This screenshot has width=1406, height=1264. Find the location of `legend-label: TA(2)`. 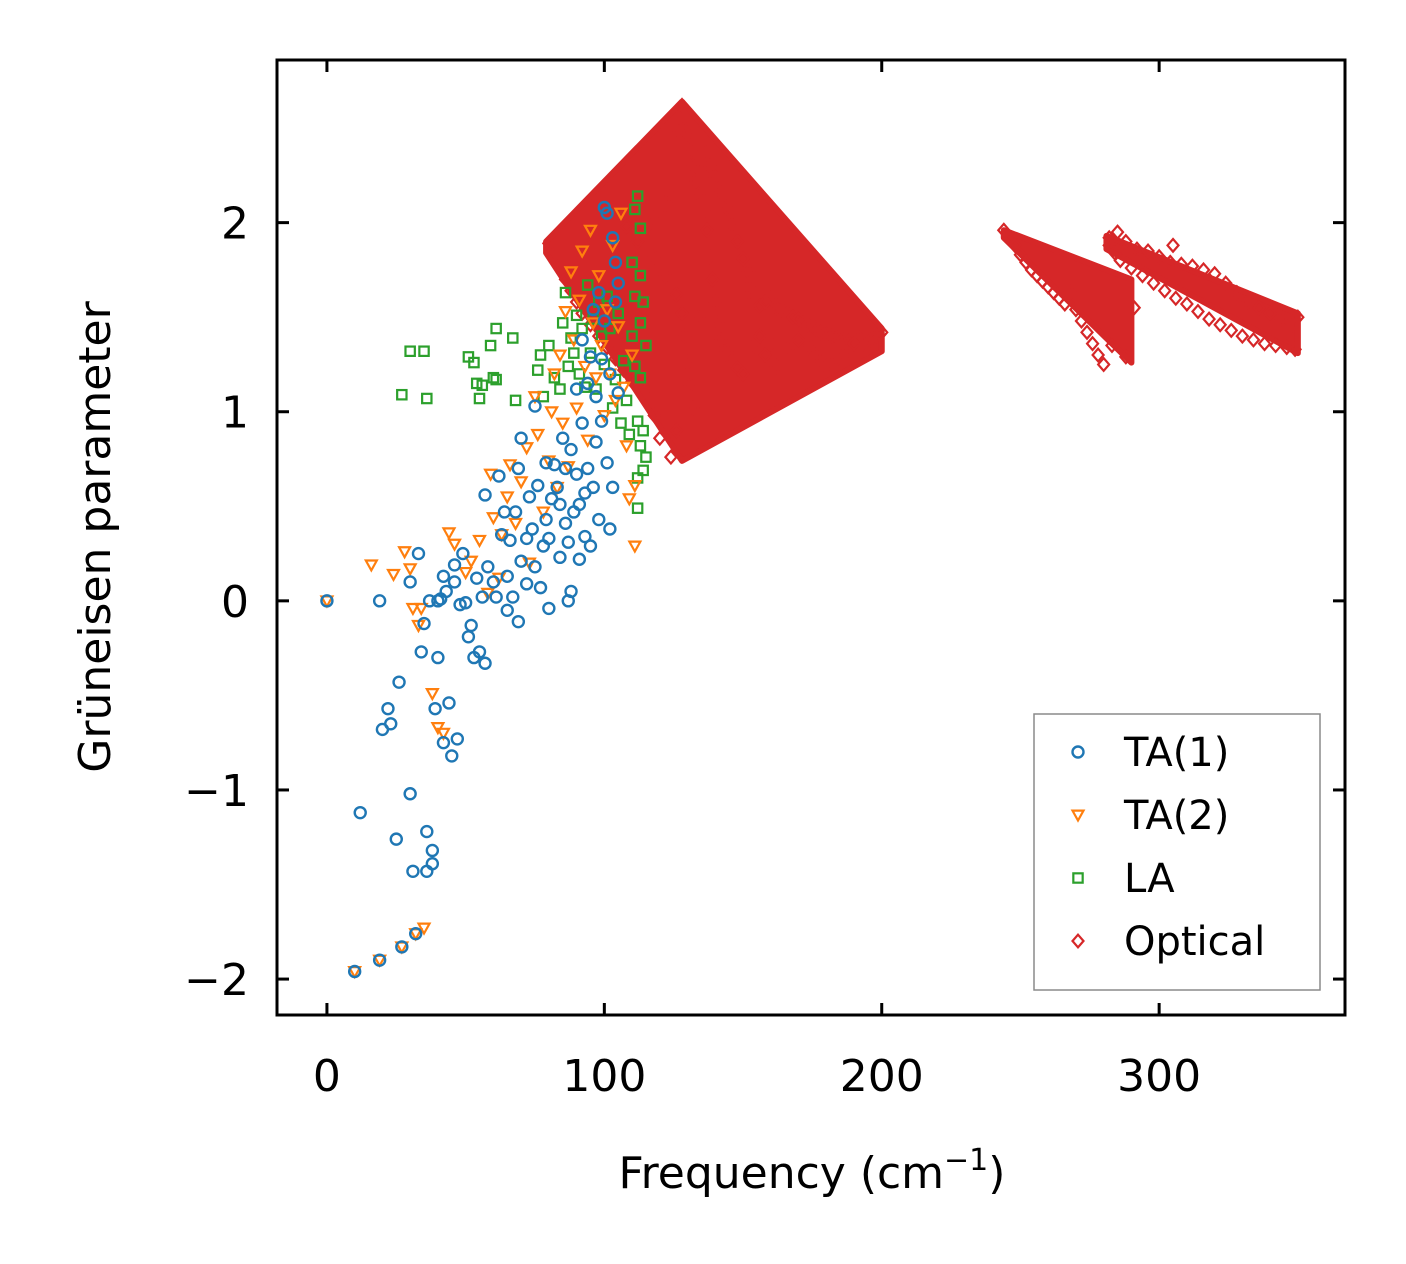

legend-label: TA(2) is located at coordinates (1176, 816).